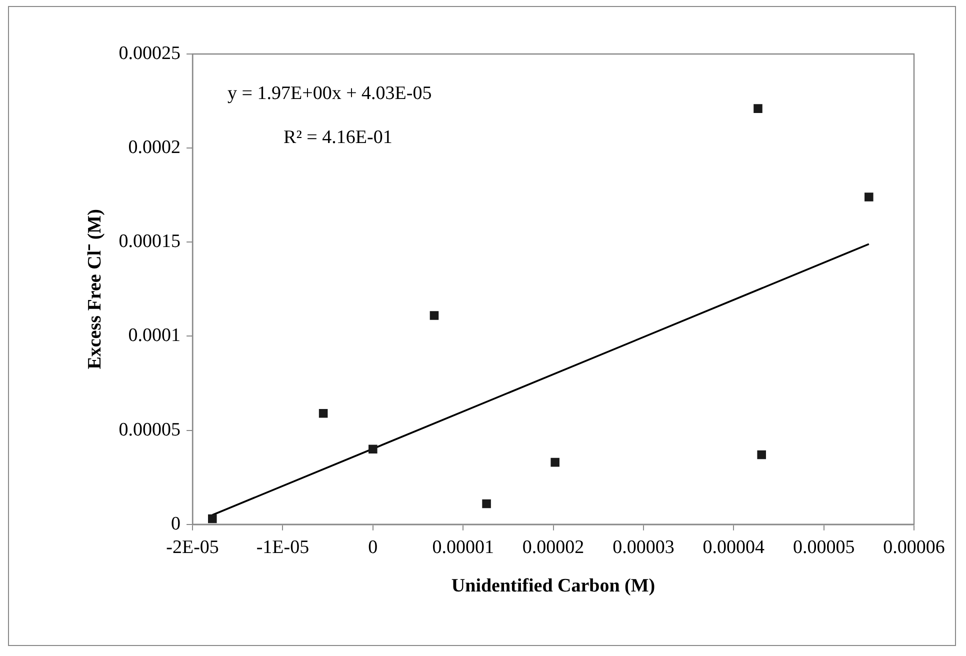 Image resolution: width=966 pixels, height=656 pixels. What do you see at coordinates (154, 147) in the screenshot?
I see `y-tick-label: 0.0002` at bounding box center [154, 147].